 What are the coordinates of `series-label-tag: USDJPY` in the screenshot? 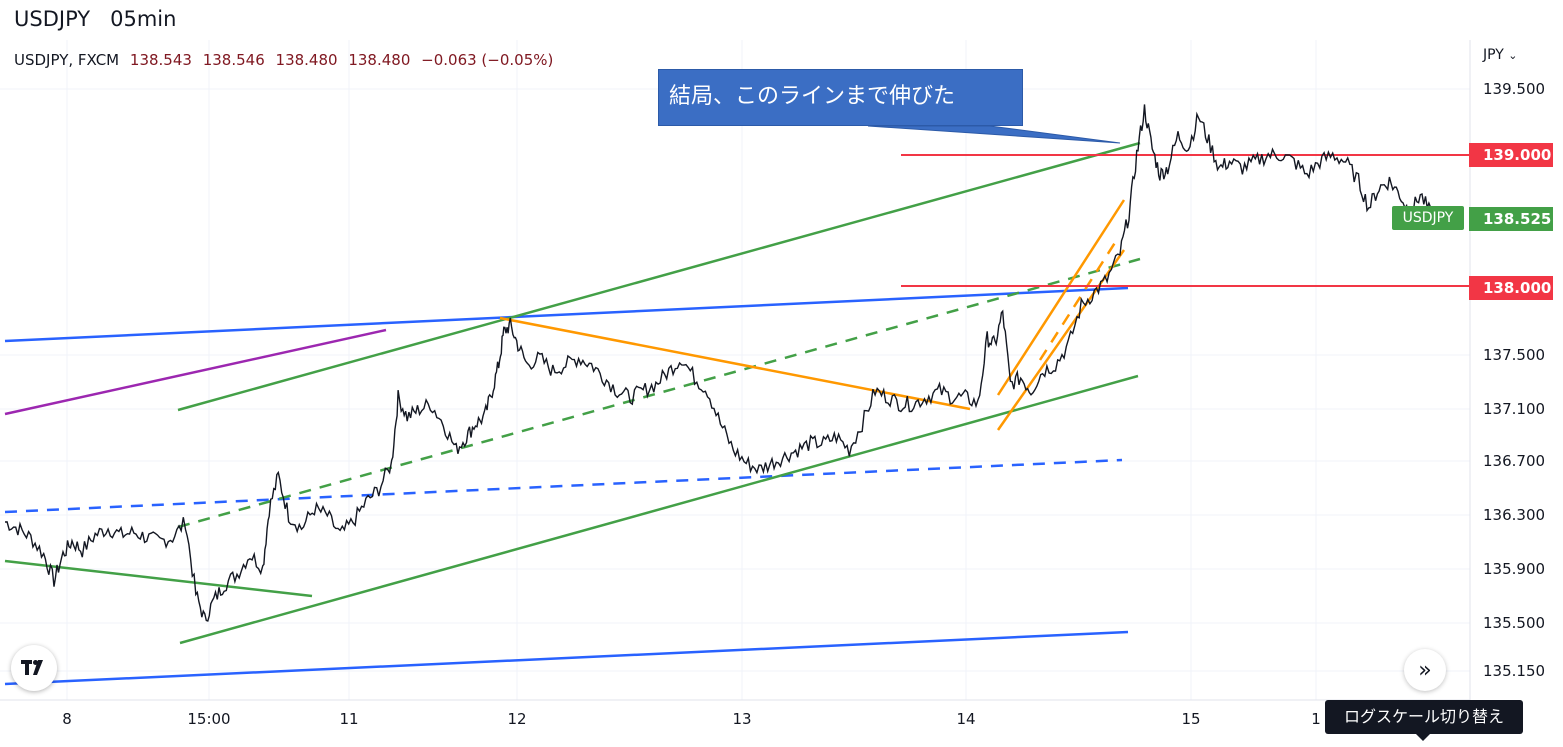 It's located at (1428, 218).